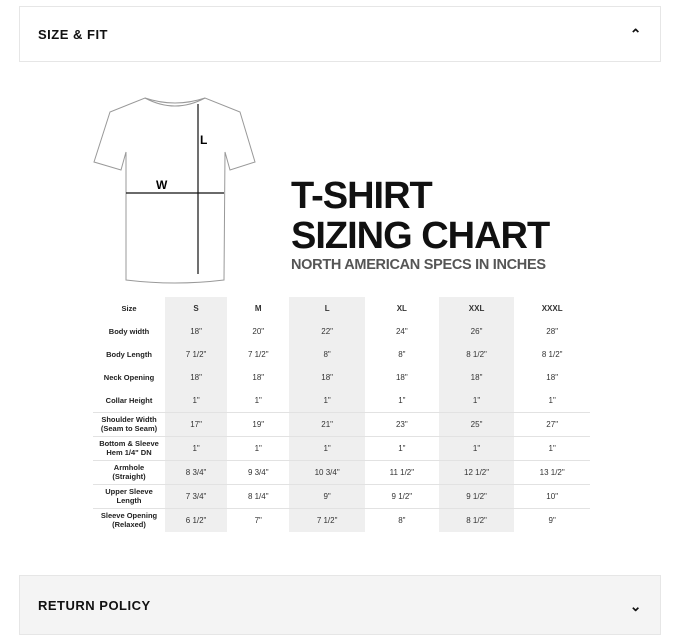 This screenshot has width=696, height=635. Describe the element at coordinates (327, 423) in the screenshot. I see `table-cell: 21"` at that location.